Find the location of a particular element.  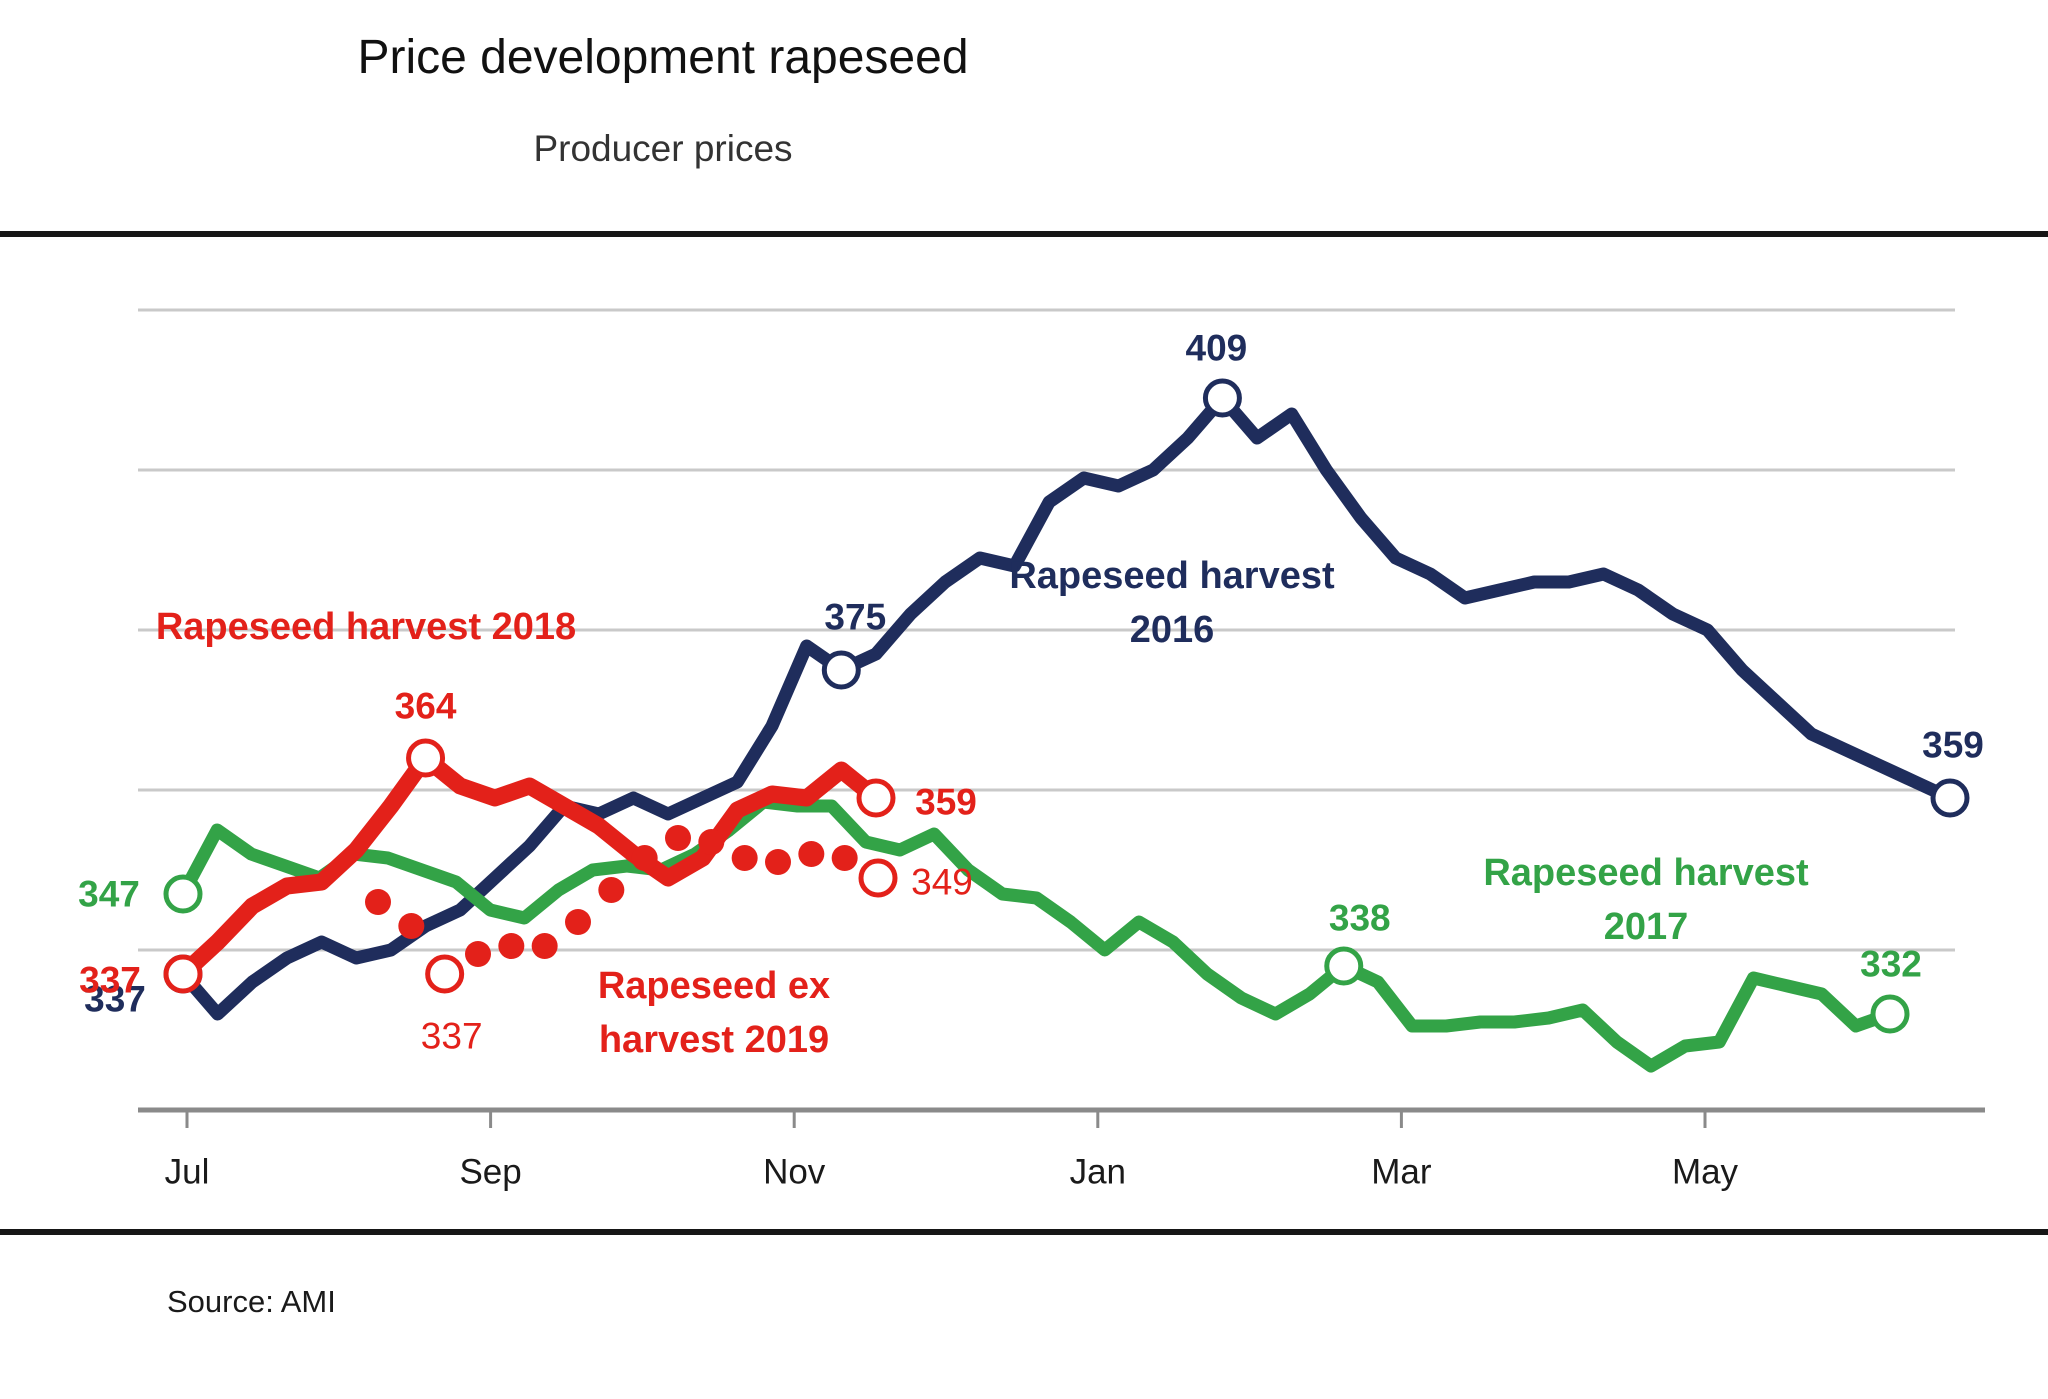

series-label-text: Rapeseed ex is located at coordinates (714, 986).